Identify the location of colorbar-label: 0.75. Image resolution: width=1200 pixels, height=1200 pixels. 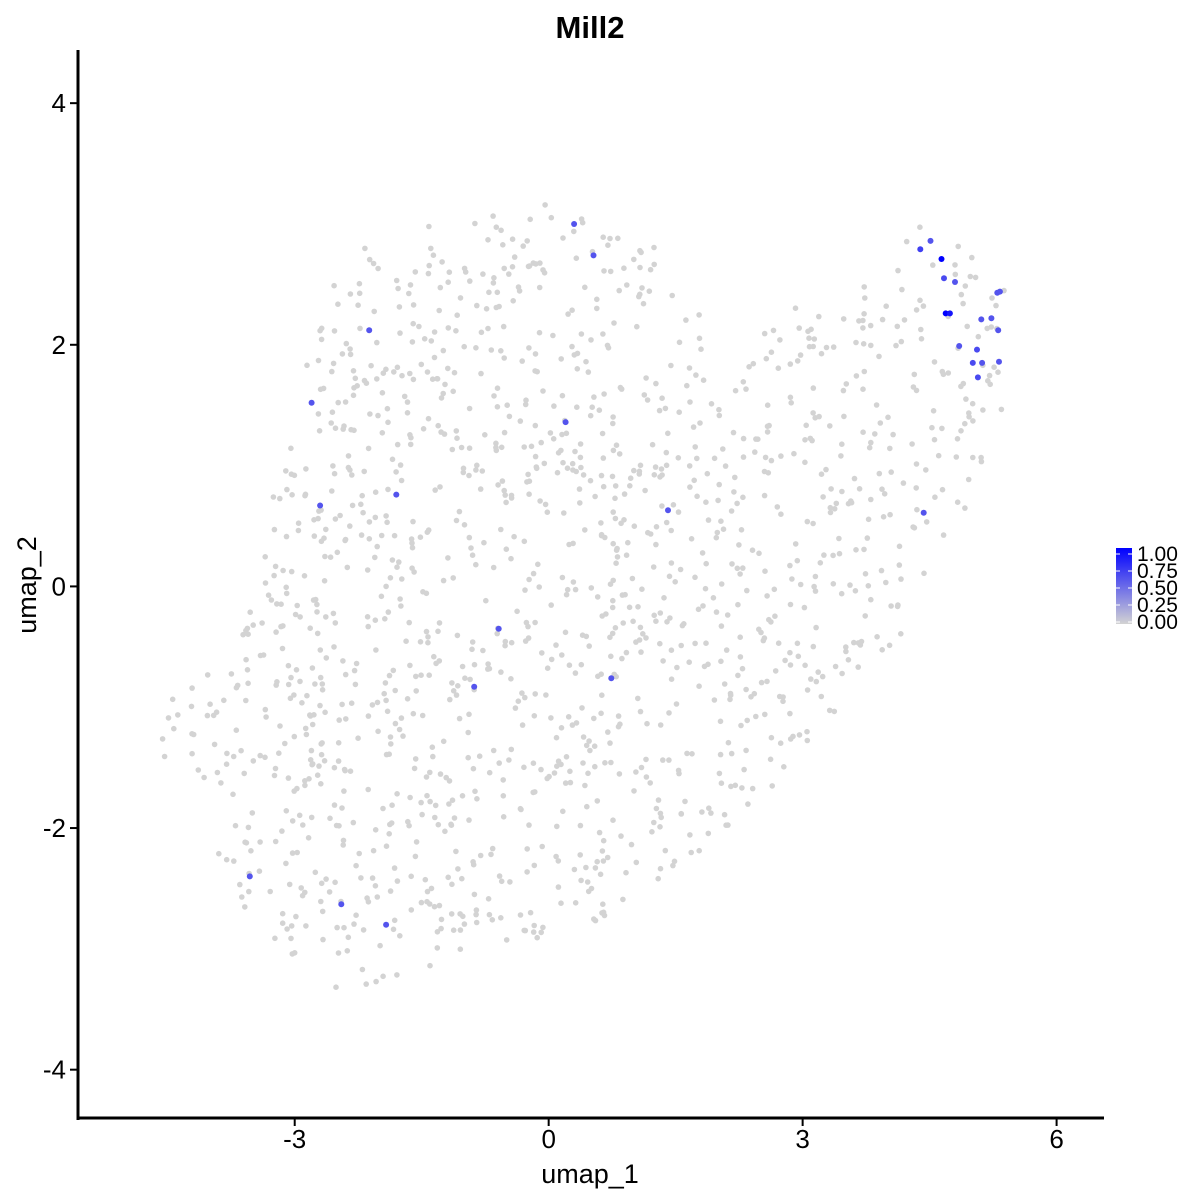
(1157, 571).